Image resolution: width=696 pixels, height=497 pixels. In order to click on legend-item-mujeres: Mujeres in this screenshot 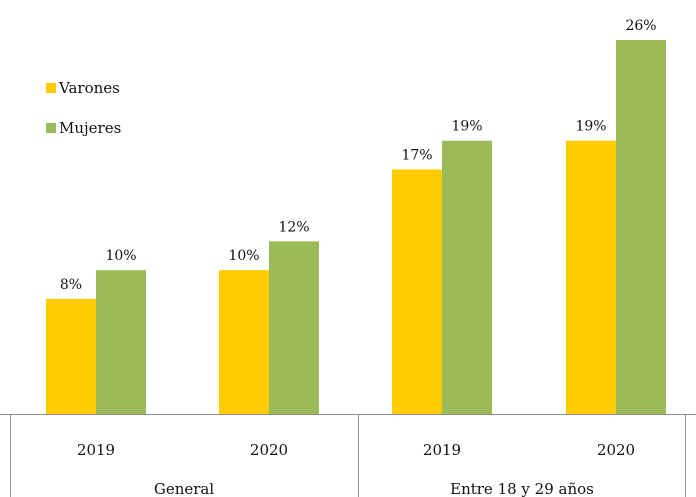, I will do `click(83, 128)`.